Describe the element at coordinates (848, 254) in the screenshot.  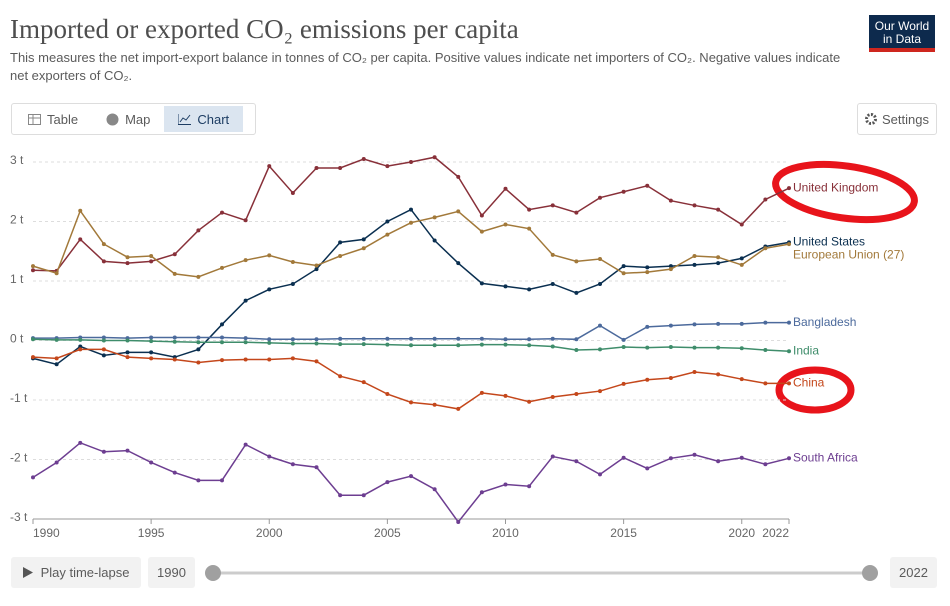
I see `legend-label: European Union (27)` at that location.